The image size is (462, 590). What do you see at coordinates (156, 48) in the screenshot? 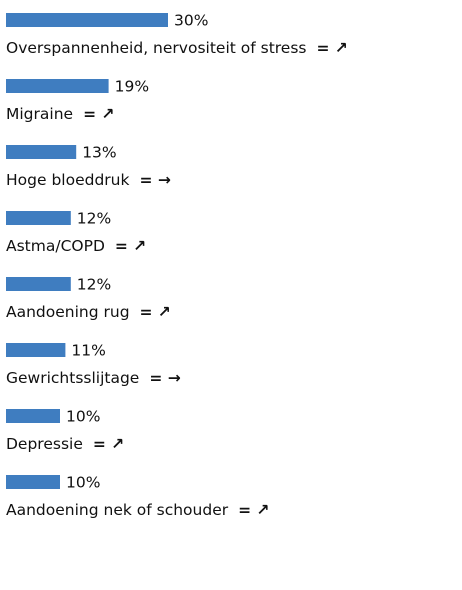
I see `category-name: Overspannenheid, nervositeit of stress` at bounding box center [156, 48].